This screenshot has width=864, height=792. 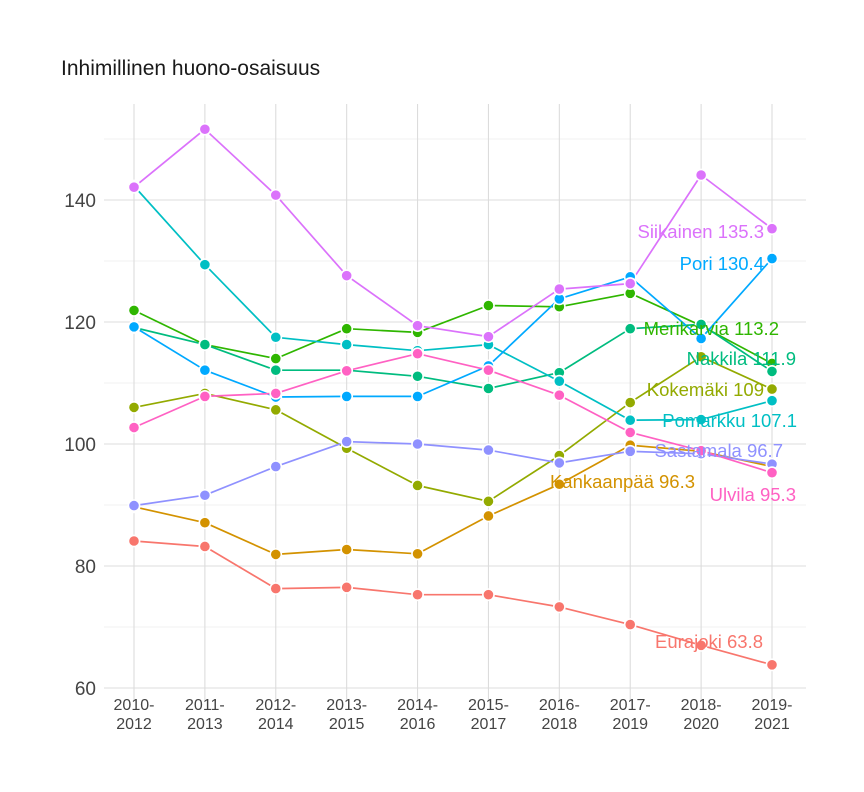 I want to click on x-tick-label: 2016-2018, so click(x=559, y=715).